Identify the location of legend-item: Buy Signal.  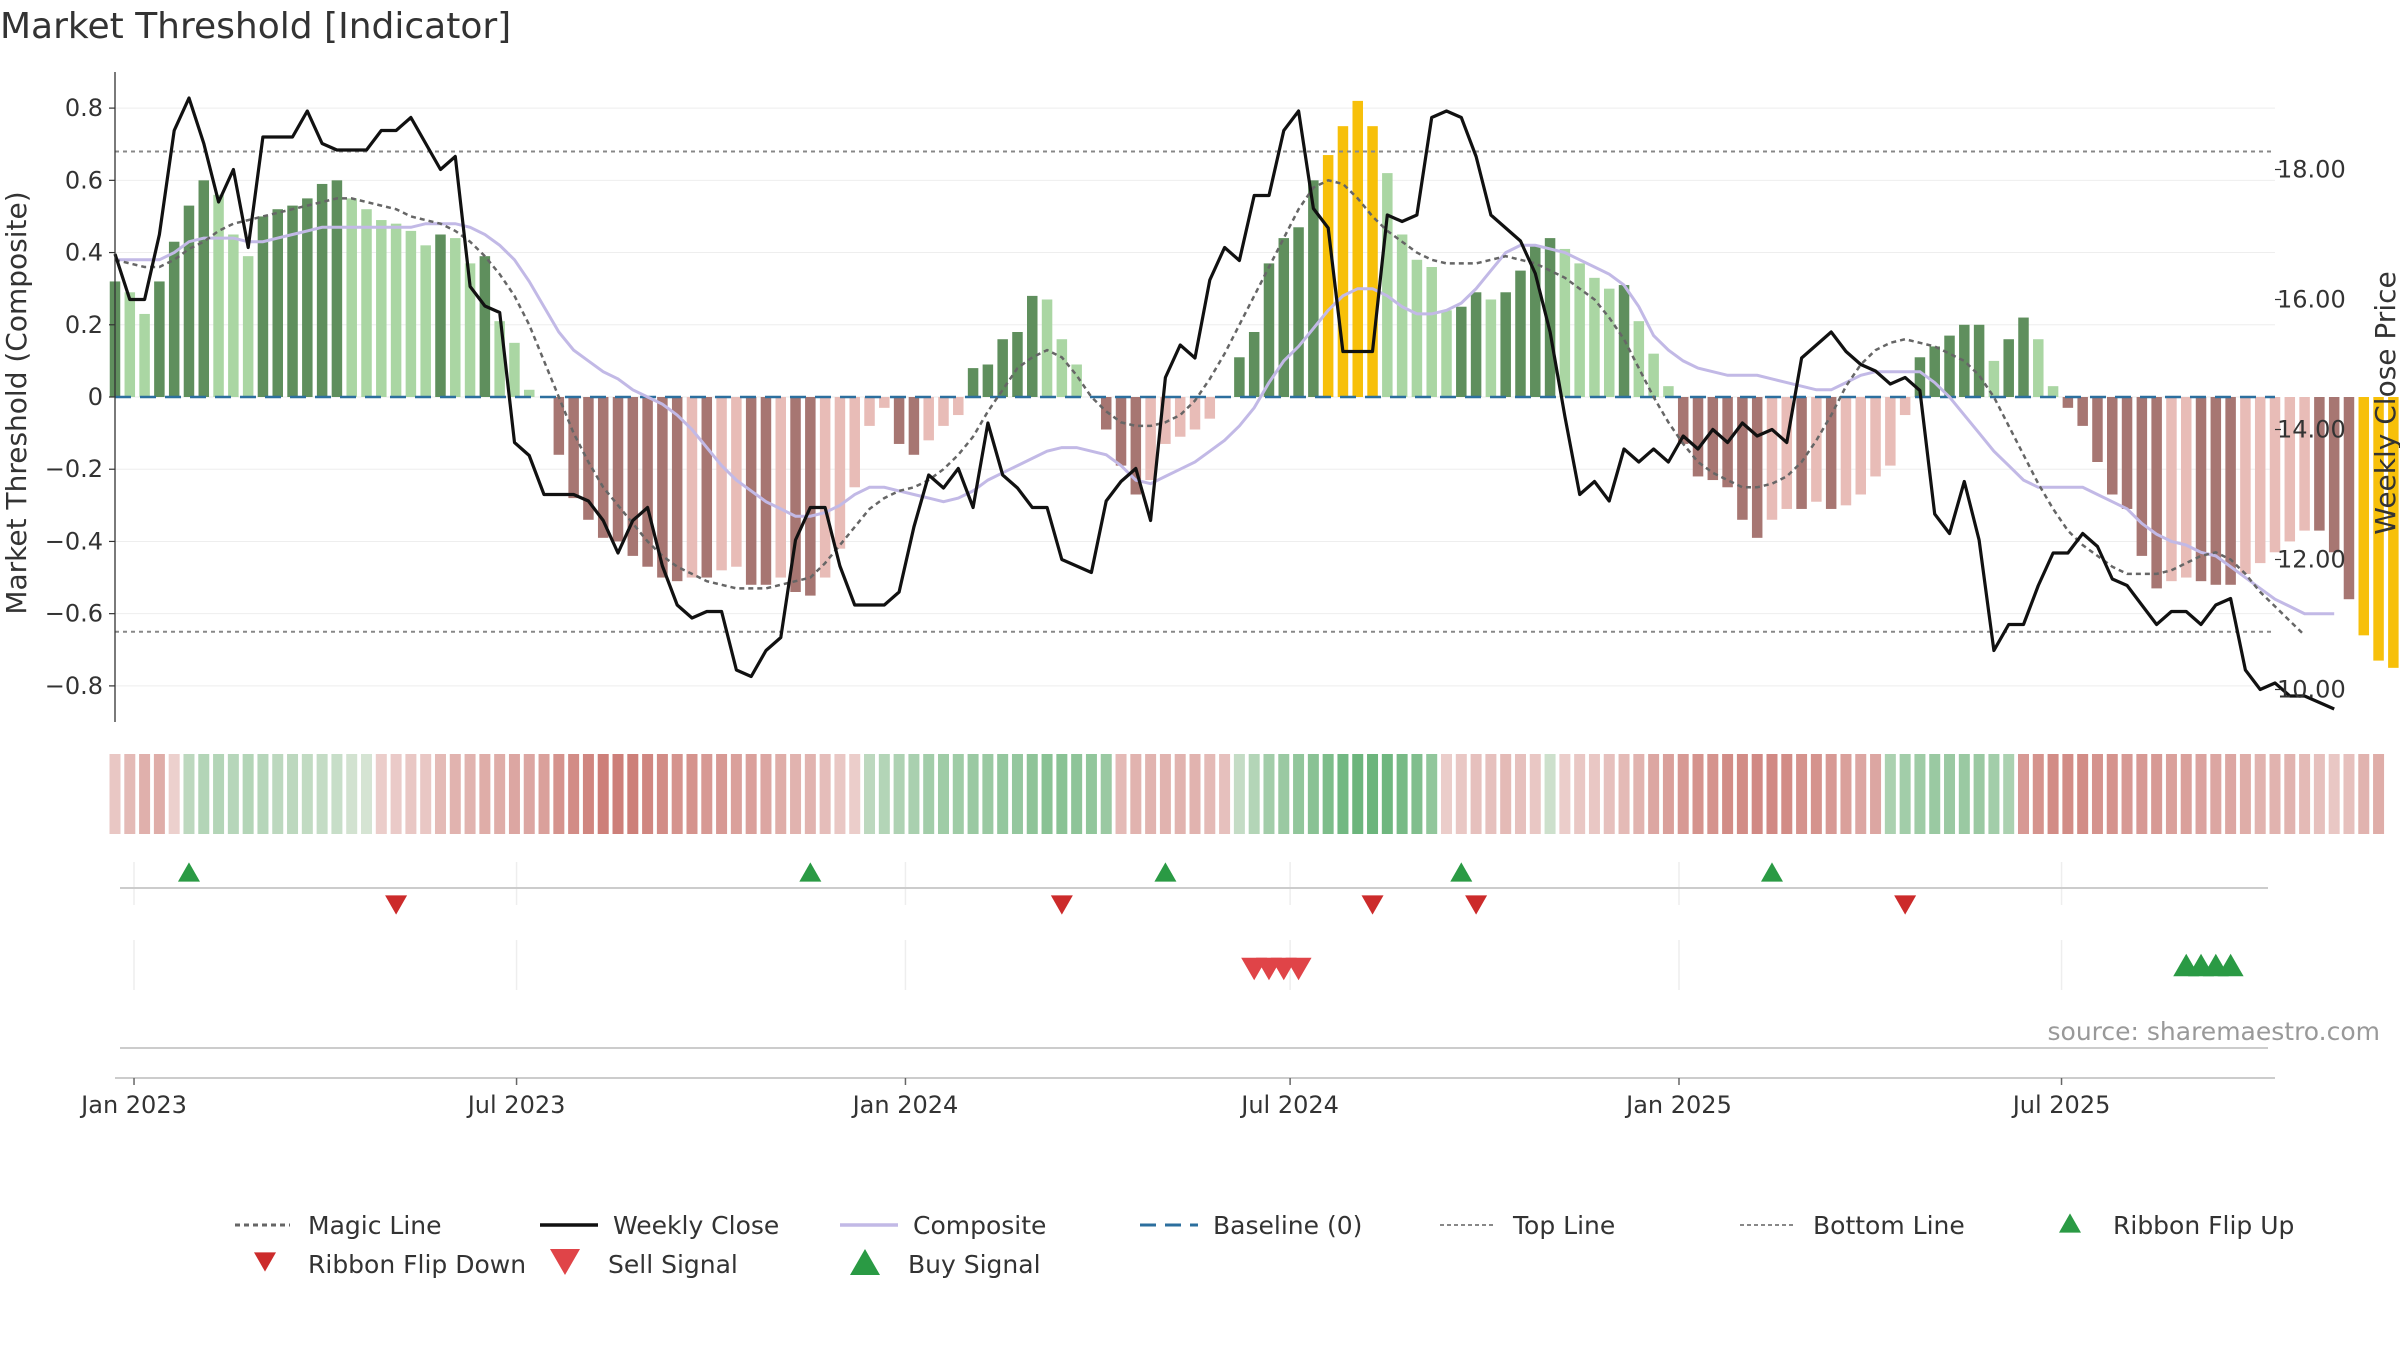
(945, 1263).